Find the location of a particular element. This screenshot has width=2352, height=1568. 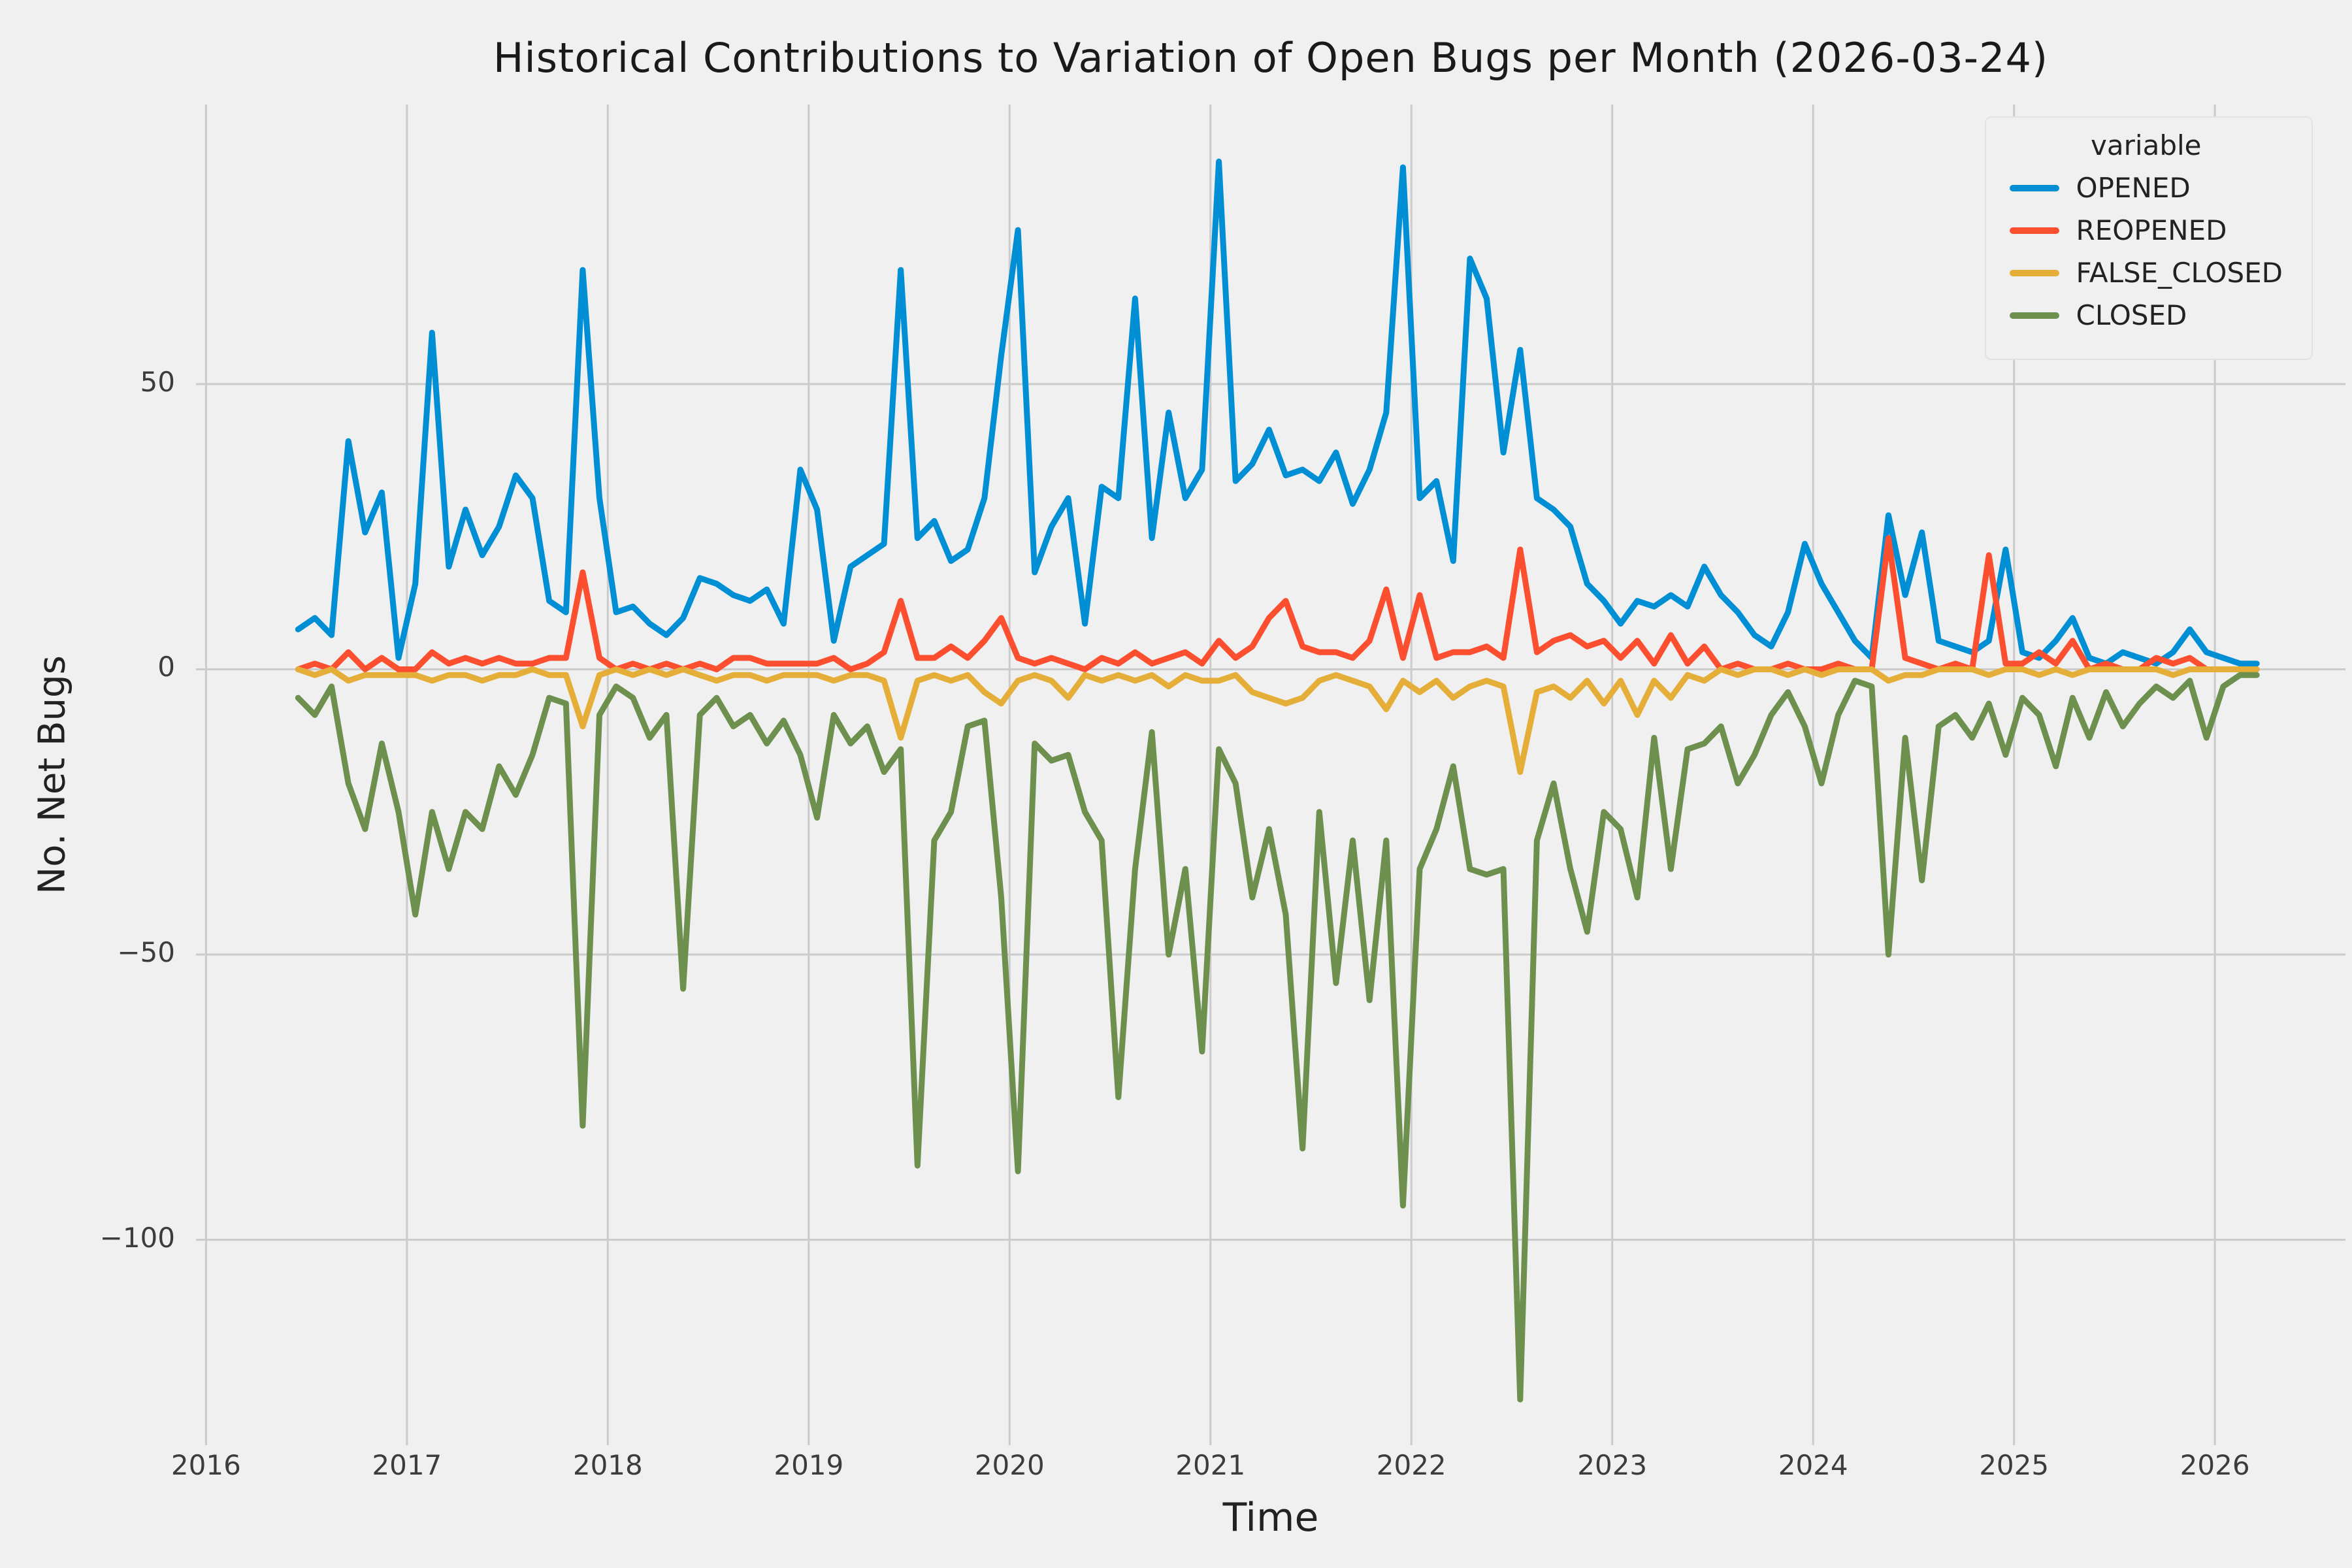

x-tick-label: 2023 is located at coordinates (1612, 1465).